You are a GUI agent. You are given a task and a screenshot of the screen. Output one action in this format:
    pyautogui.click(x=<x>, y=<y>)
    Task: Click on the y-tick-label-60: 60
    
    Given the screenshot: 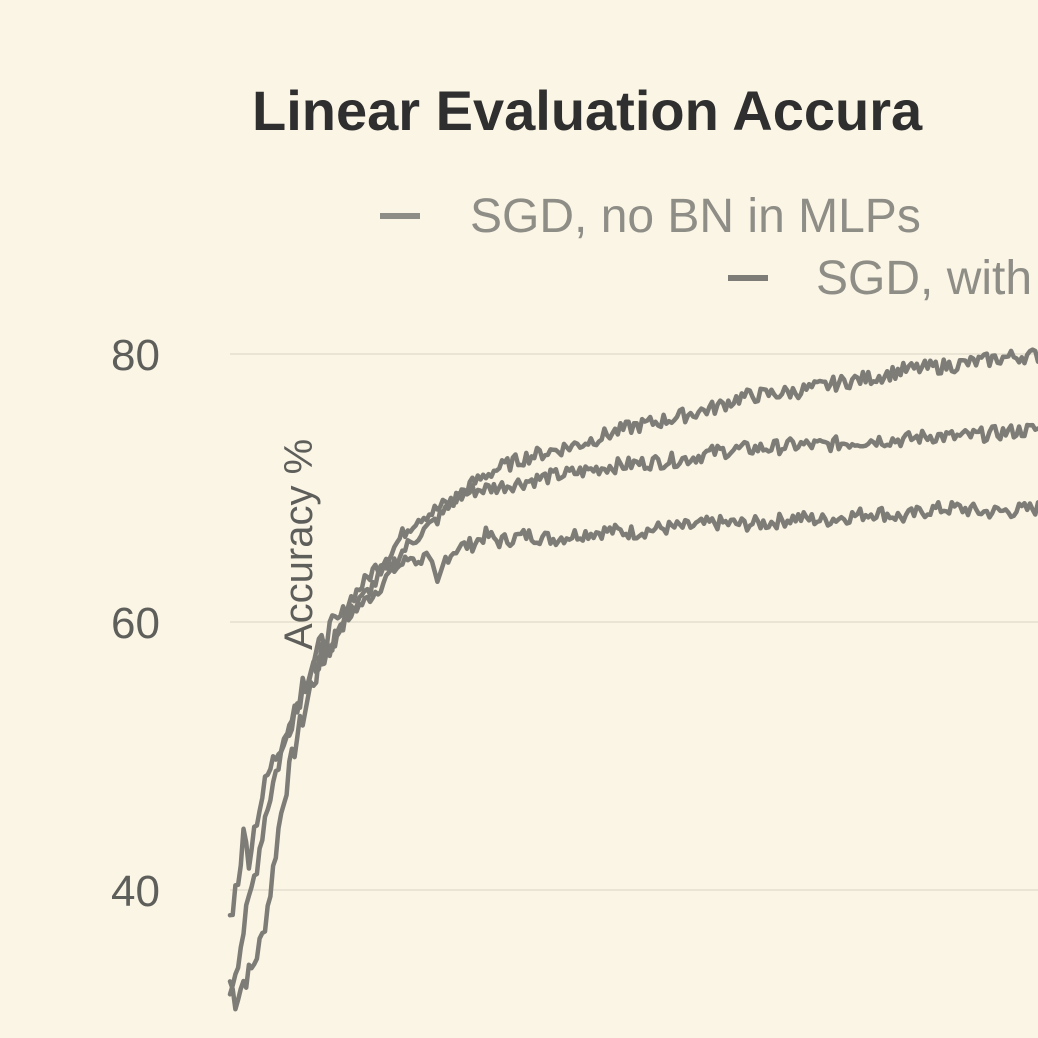 What is the action you would take?
    pyautogui.click(x=135, y=623)
    